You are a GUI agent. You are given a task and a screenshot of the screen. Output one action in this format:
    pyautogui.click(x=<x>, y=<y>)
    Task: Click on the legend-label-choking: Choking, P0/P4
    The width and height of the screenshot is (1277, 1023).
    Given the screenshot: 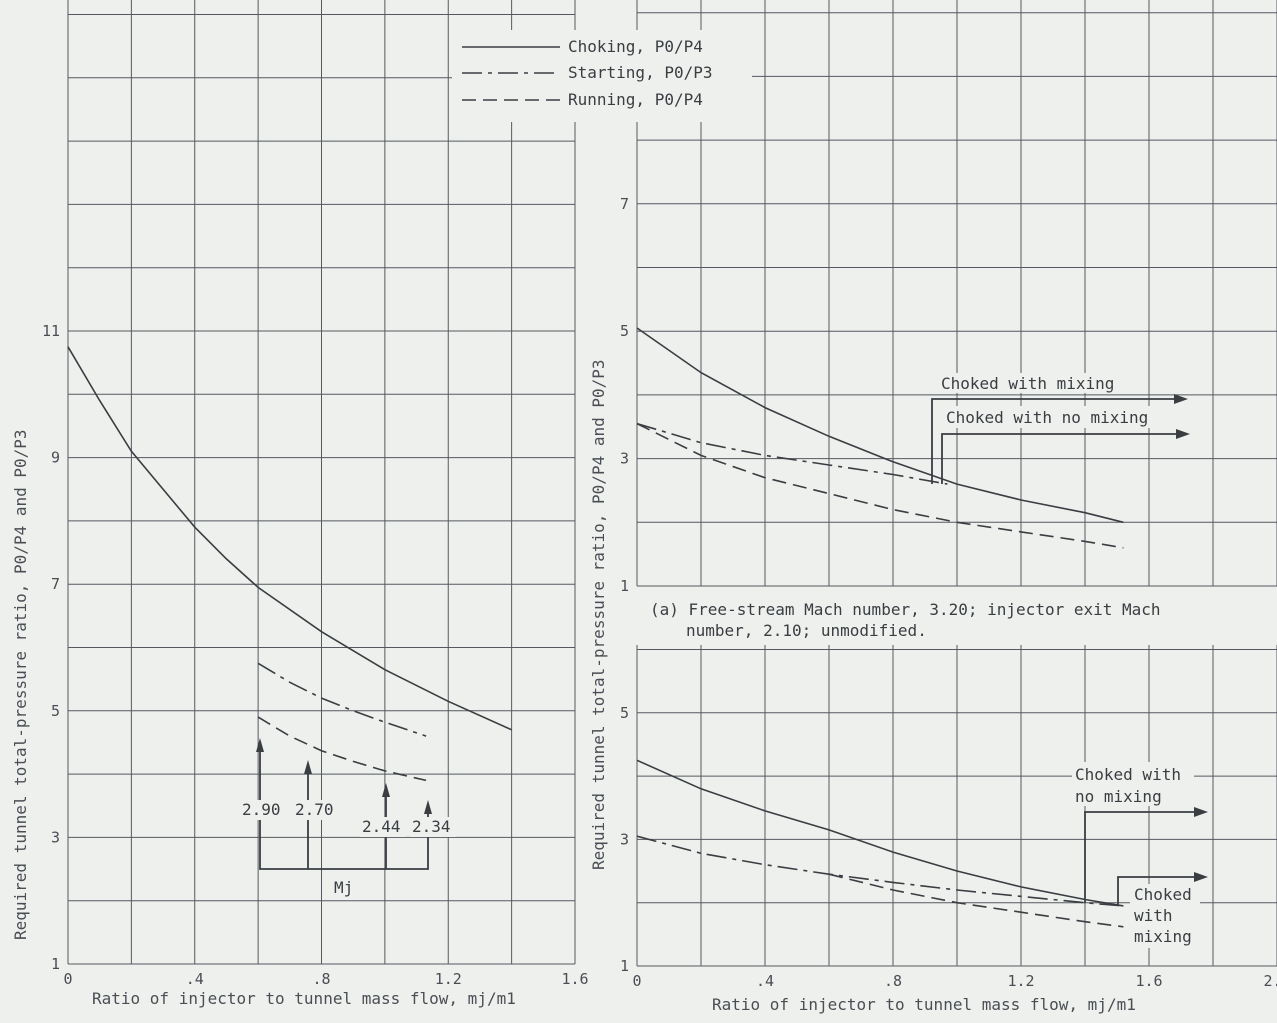 What is the action you would take?
    pyautogui.click(x=635, y=46)
    